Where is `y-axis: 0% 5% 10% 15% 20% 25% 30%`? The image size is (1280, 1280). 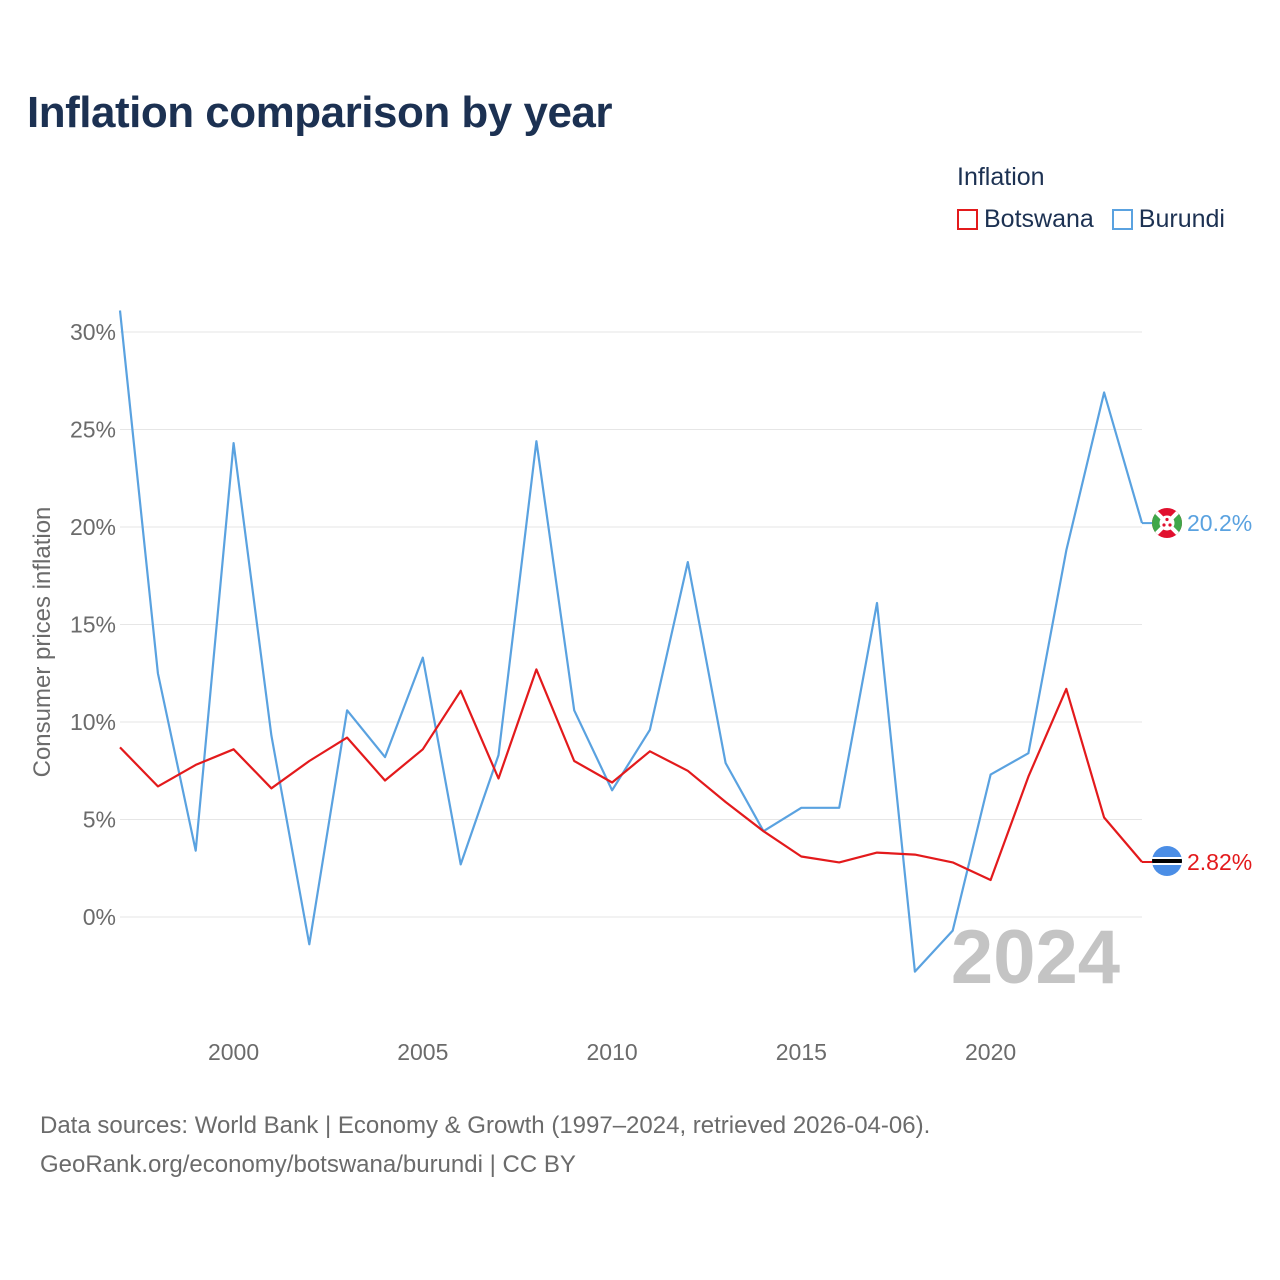 y-axis: 0% 5% 10% 15% 20% 25% 30% is located at coordinates (93, 624).